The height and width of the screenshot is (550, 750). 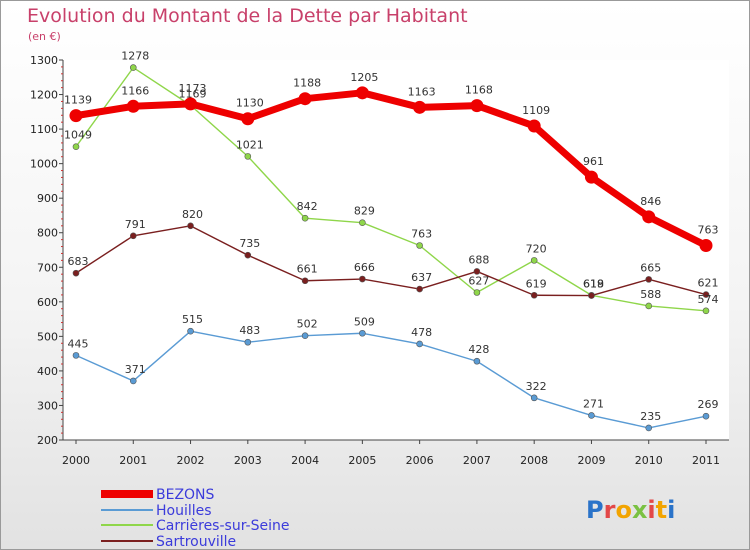 I want to click on data-label: 763, so click(x=421, y=234).